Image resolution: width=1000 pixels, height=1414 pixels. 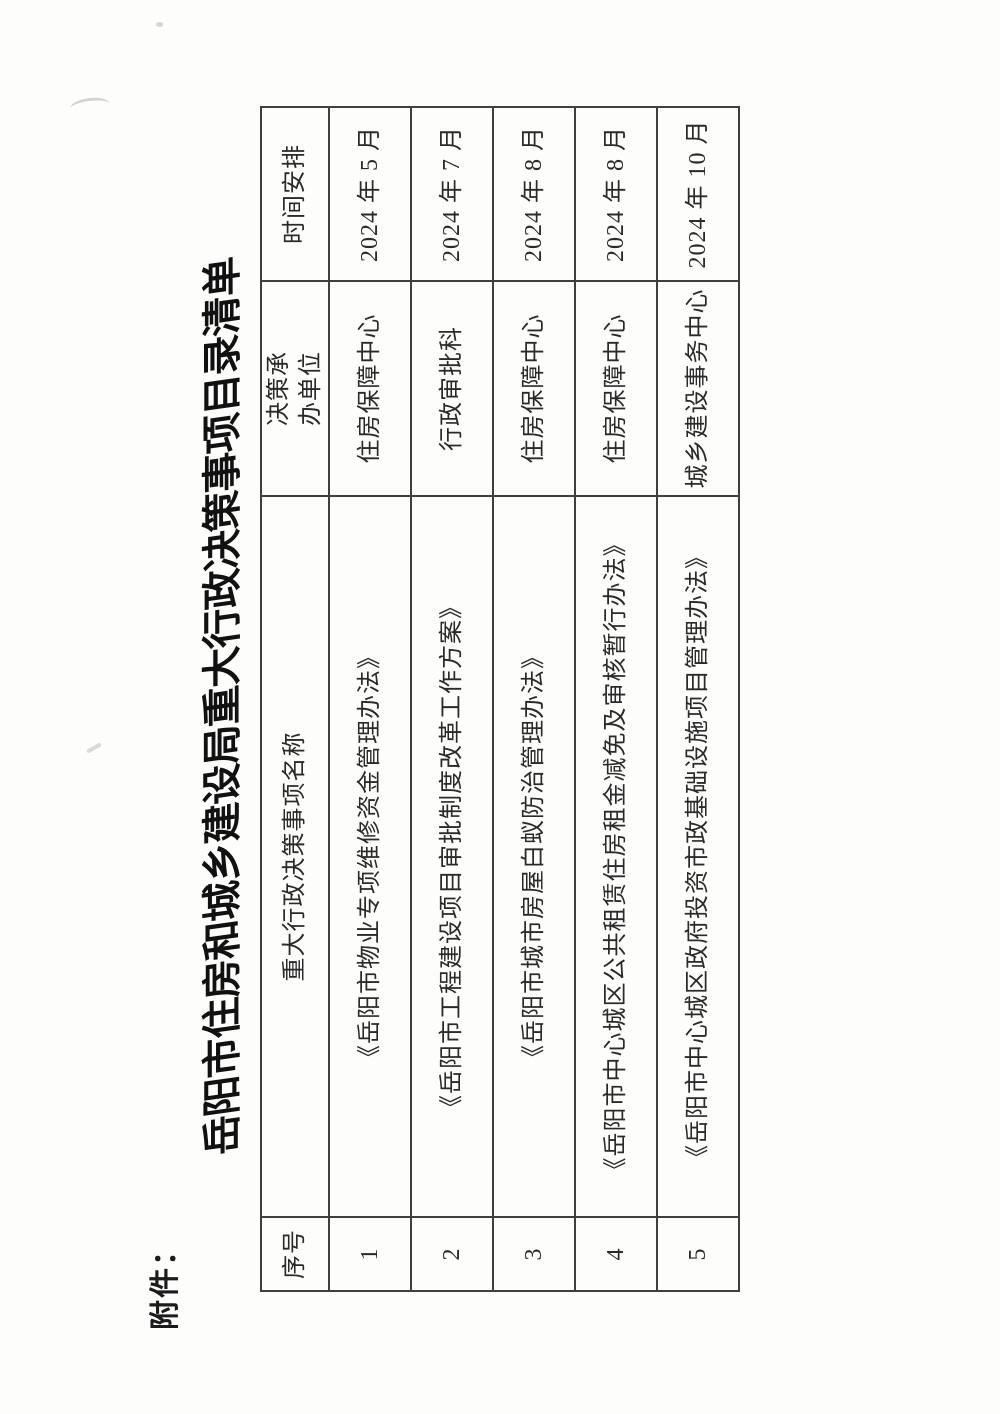 I want to click on table-row: 1 《岳阳市物业专项维修资金管理办法》 住房保障中心 2024 年 5 月, so click(x=370, y=699).